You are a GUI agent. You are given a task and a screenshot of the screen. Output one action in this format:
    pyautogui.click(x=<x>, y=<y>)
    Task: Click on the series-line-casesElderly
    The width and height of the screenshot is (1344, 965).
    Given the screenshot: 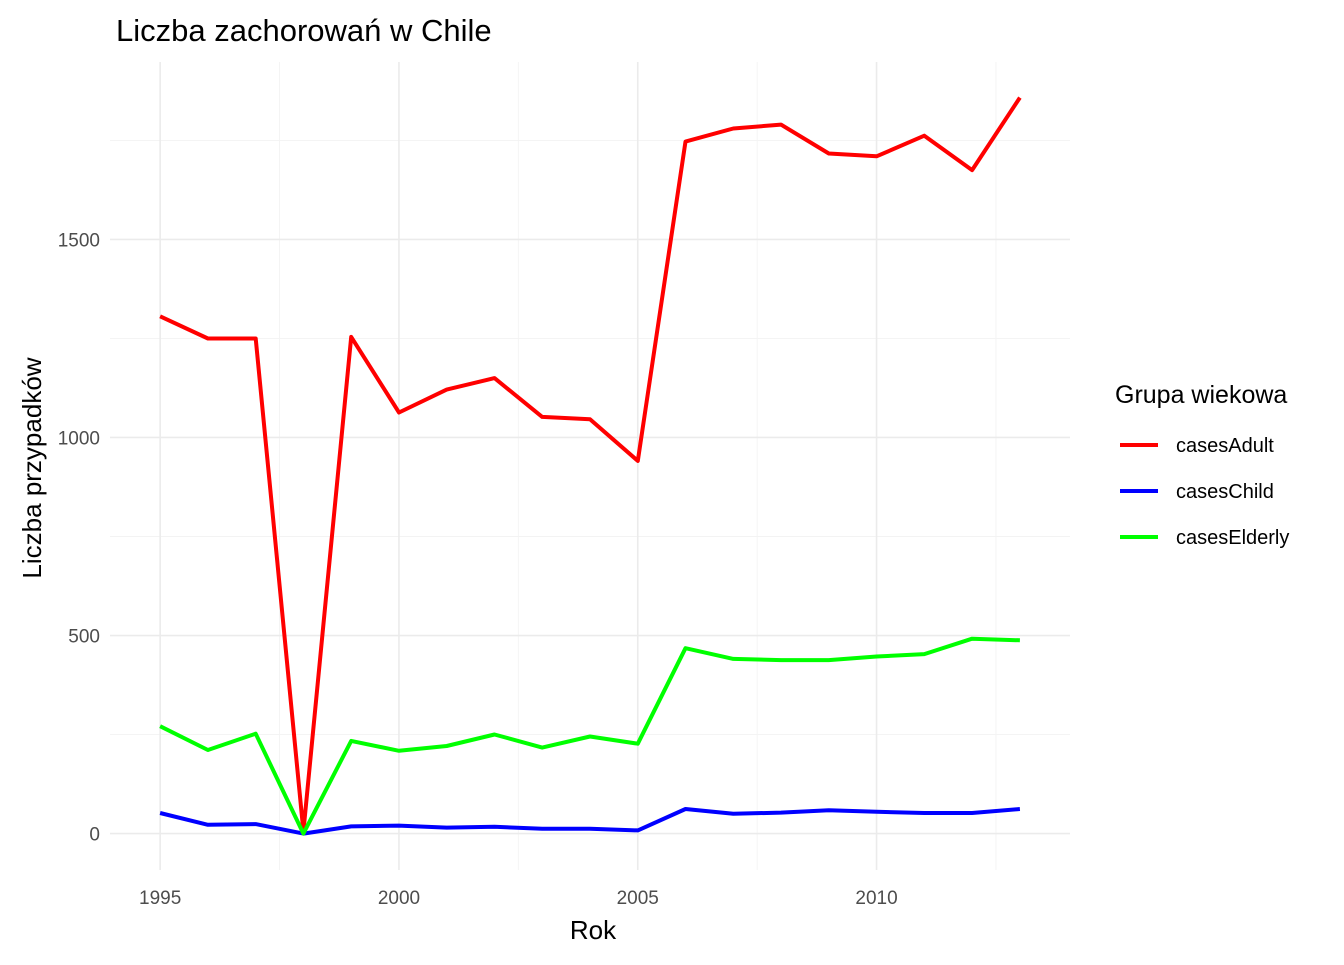 What is the action you would take?
    pyautogui.click(x=589, y=736)
    